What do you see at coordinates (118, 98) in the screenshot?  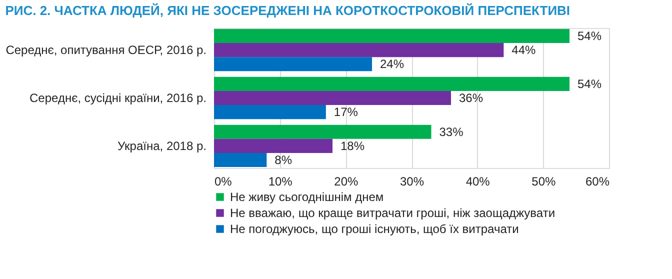 I see `y-tick-label: Середнє, сусідні країни, 2016 р.` at bounding box center [118, 98].